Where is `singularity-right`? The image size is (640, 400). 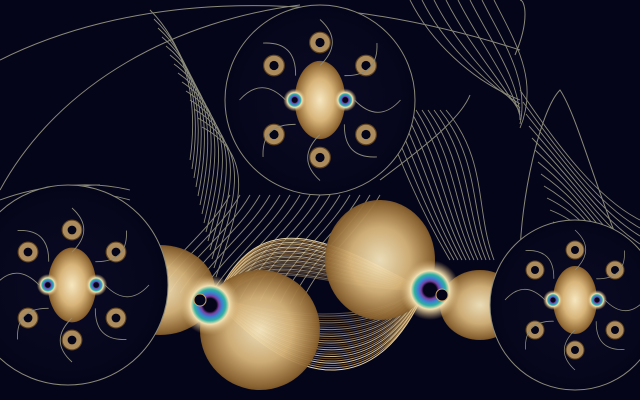 singularity-right is located at coordinates (442, 295).